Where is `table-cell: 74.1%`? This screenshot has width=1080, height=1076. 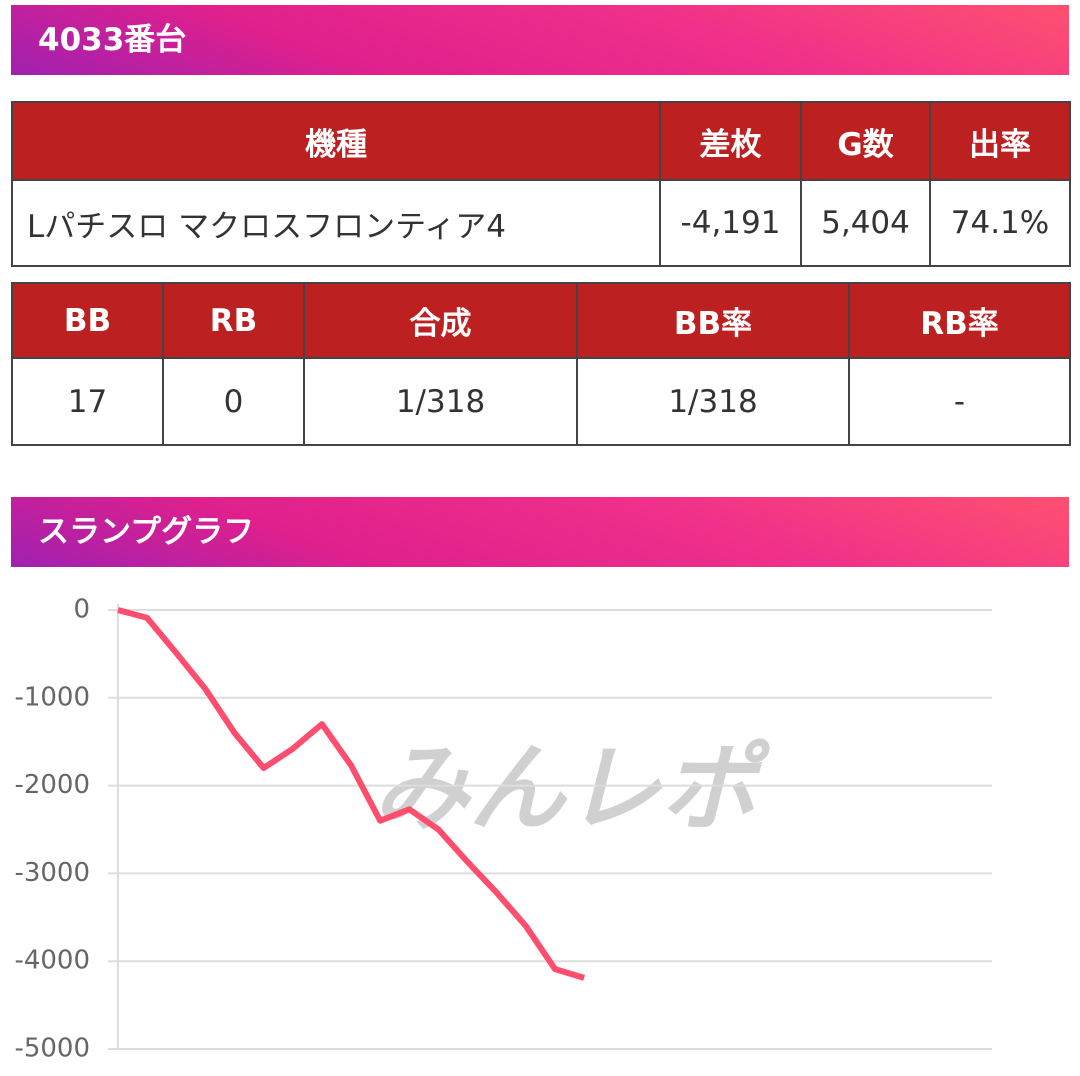 table-cell: 74.1% is located at coordinates (1000, 223).